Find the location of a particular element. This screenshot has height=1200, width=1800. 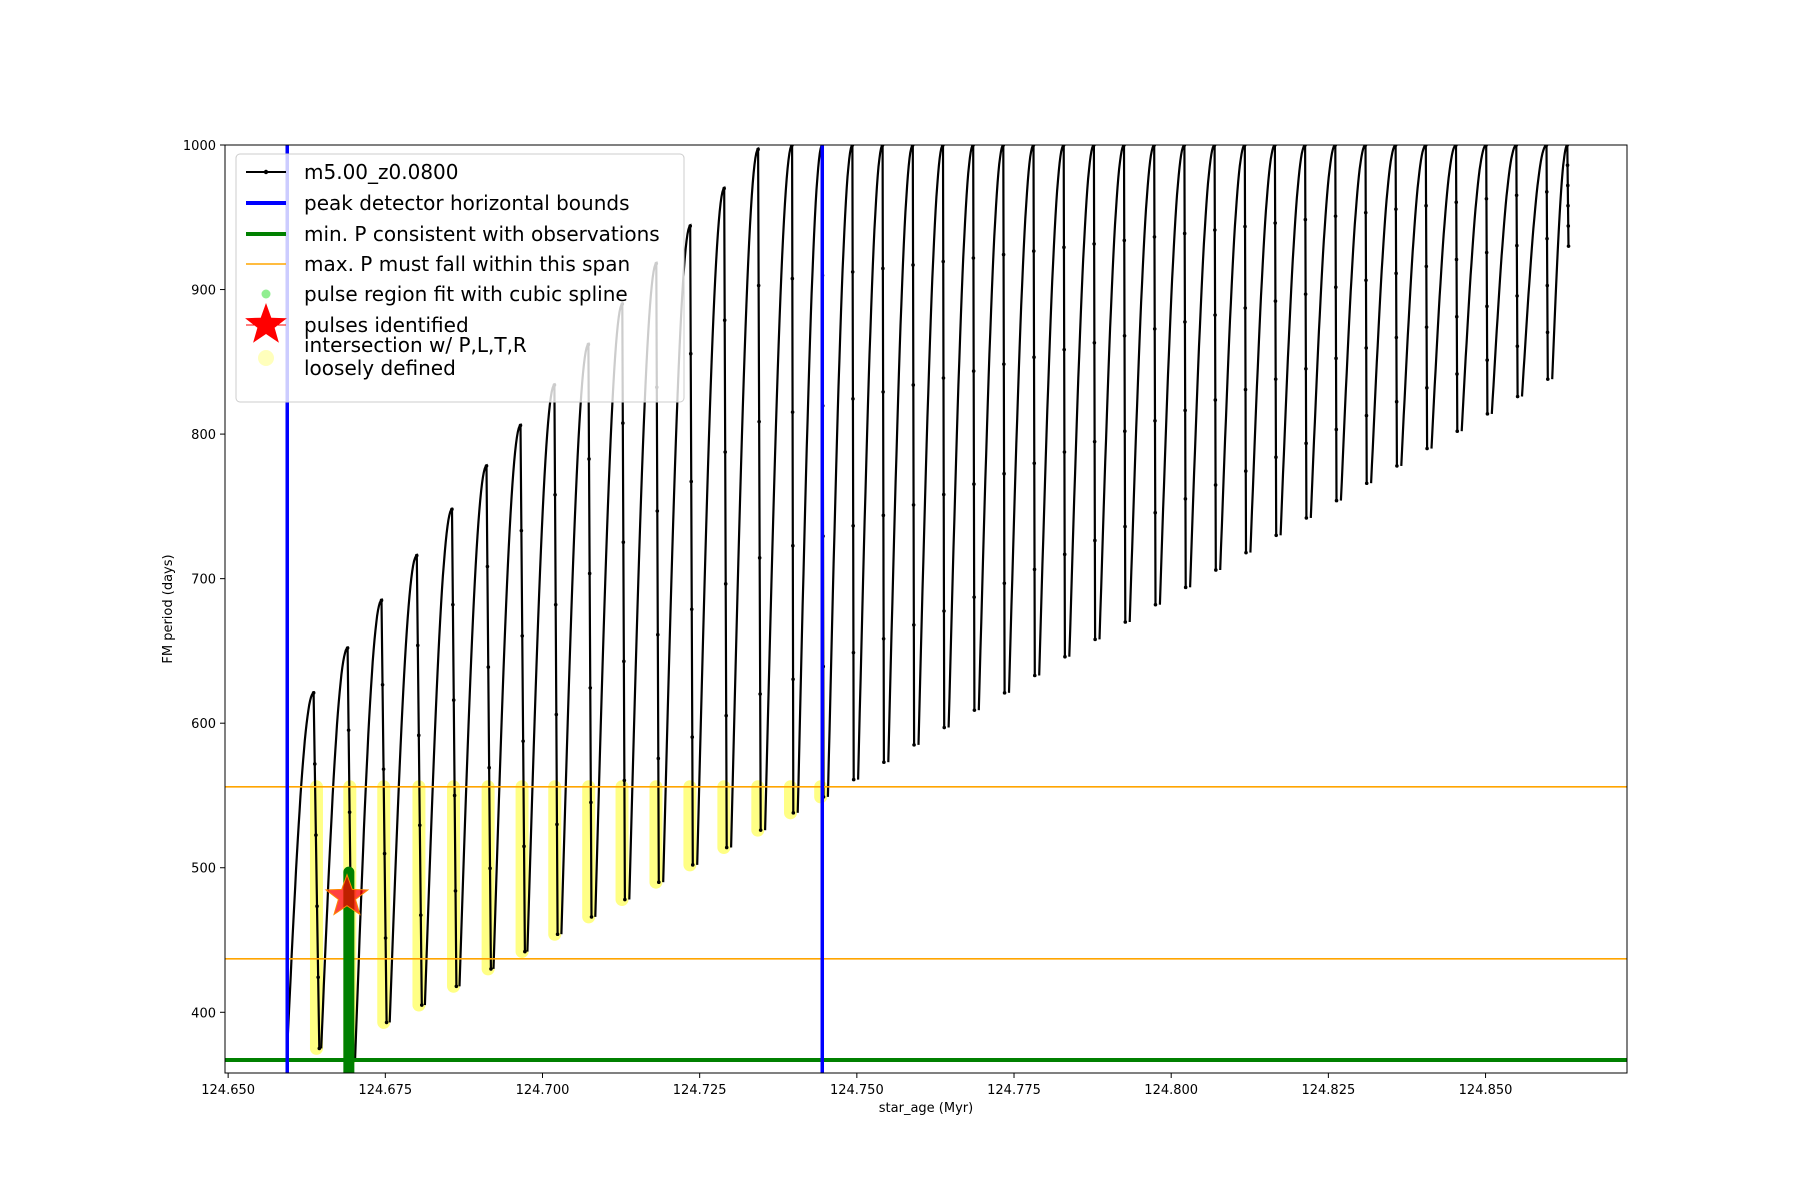

x-axis-label: star_age (Myr) is located at coordinates (926, 1108).